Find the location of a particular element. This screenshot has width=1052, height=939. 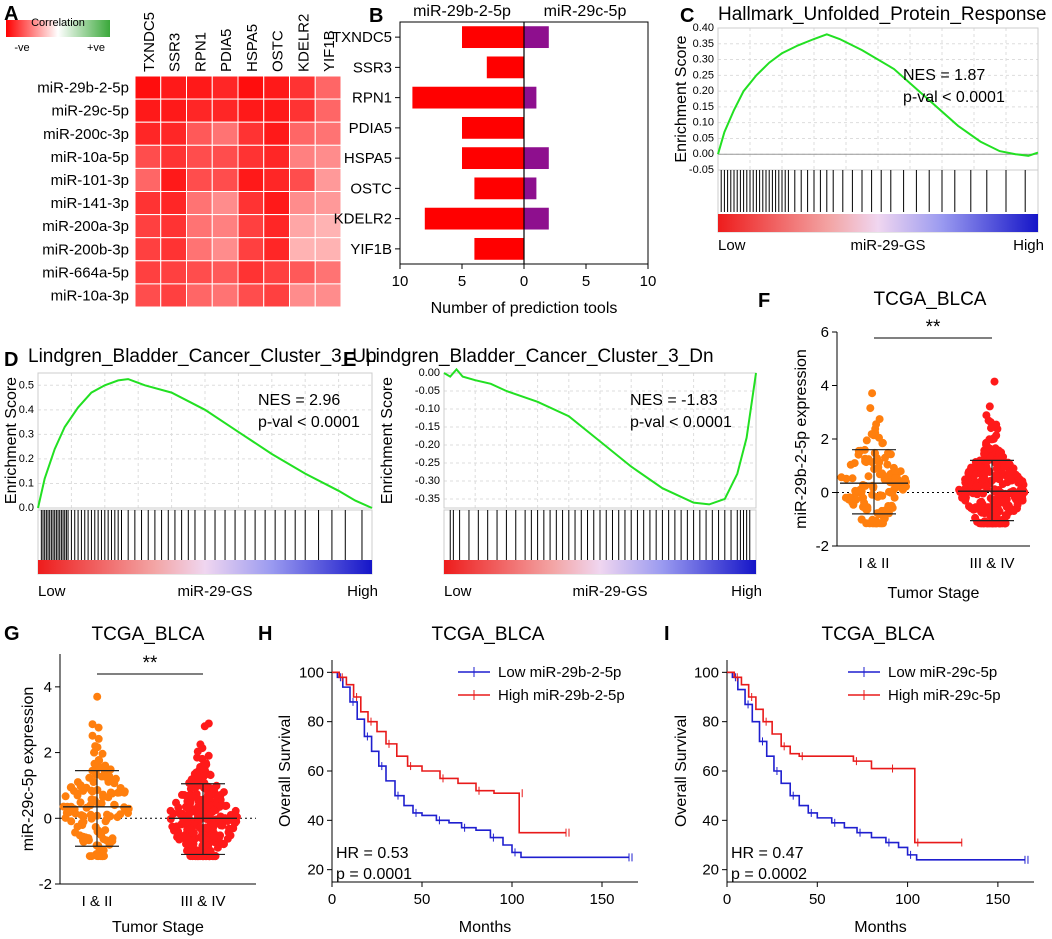

y-tick-label: -0.25 is located at coordinates (427, 463).